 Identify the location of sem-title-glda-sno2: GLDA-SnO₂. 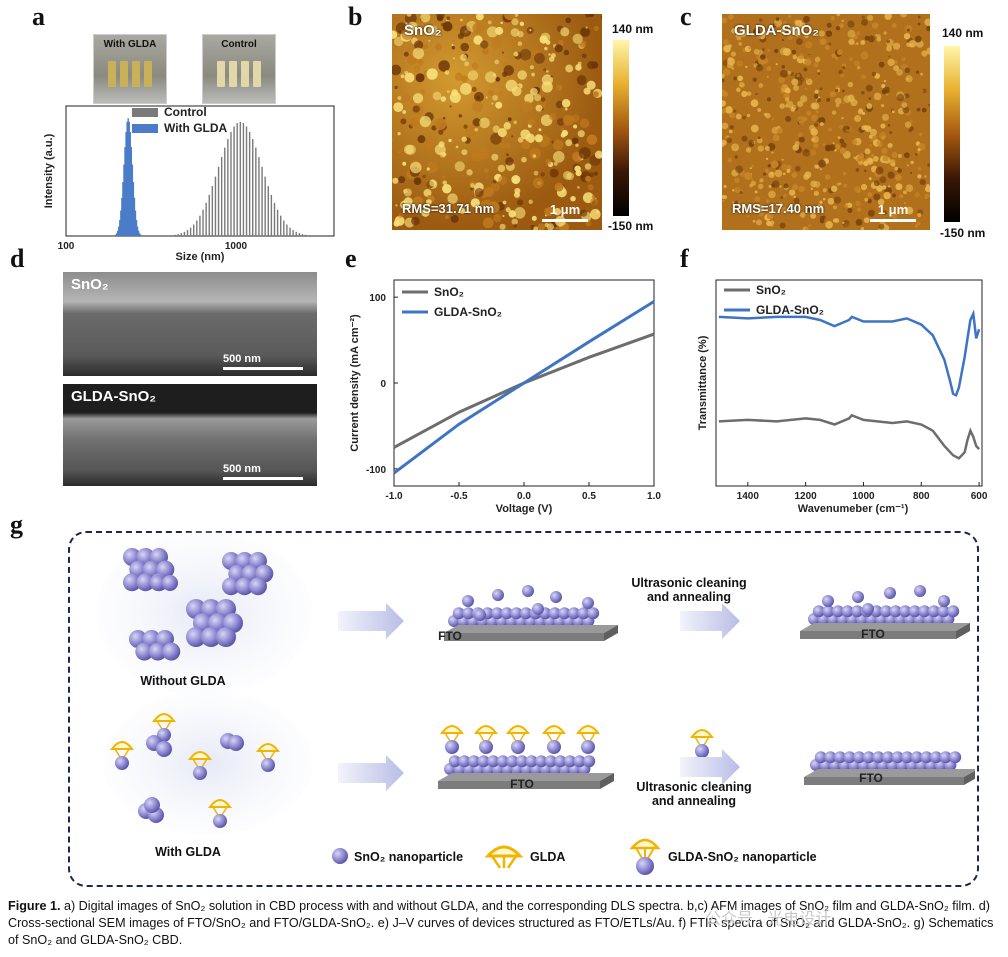
(113, 396).